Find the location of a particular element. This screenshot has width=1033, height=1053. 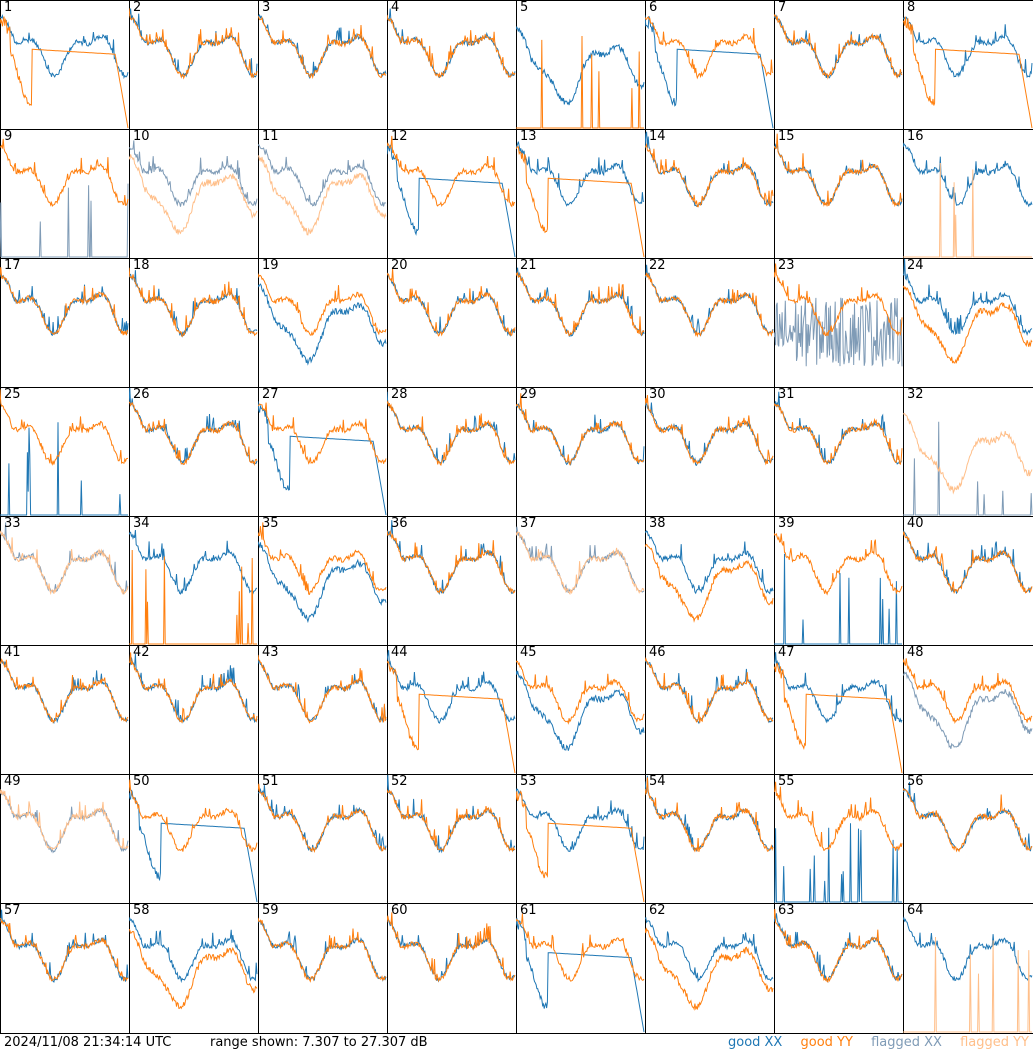

antenna-panel: 54 is located at coordinates (710, 839).